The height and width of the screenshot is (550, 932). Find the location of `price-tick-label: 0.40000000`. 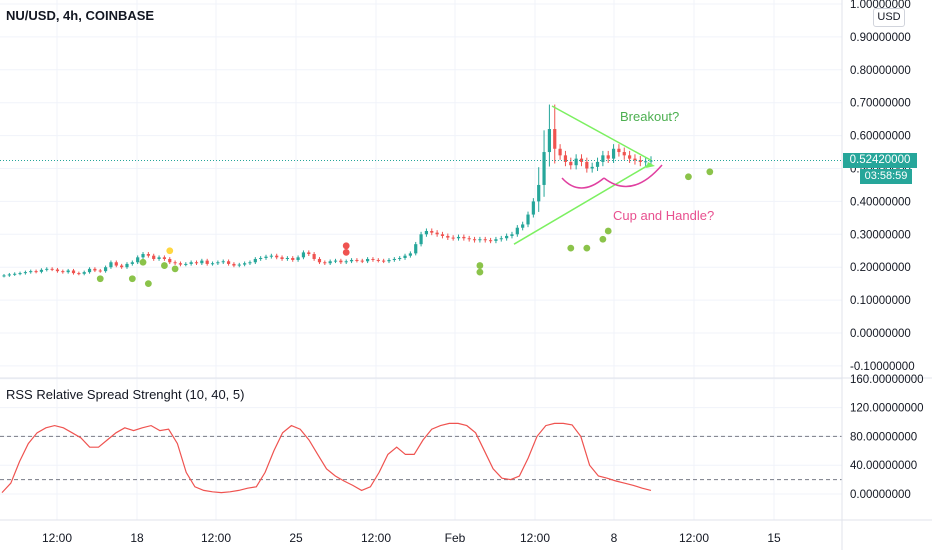

price-tick-label: 0.40000000 is located at coordinates (880, 202).